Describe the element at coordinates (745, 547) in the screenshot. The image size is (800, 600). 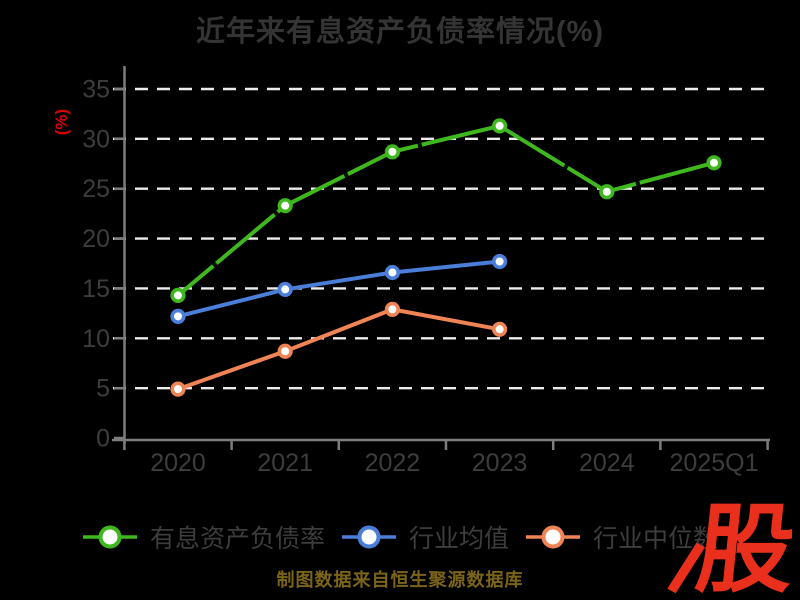
I see `logo-text: 股` at that location.